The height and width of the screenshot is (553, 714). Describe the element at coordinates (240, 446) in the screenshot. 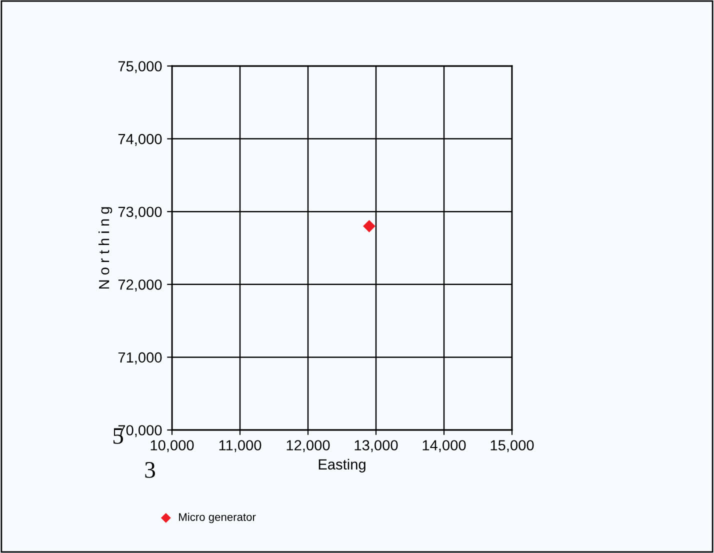

I see `x-tick-label: 11,000` at that location.